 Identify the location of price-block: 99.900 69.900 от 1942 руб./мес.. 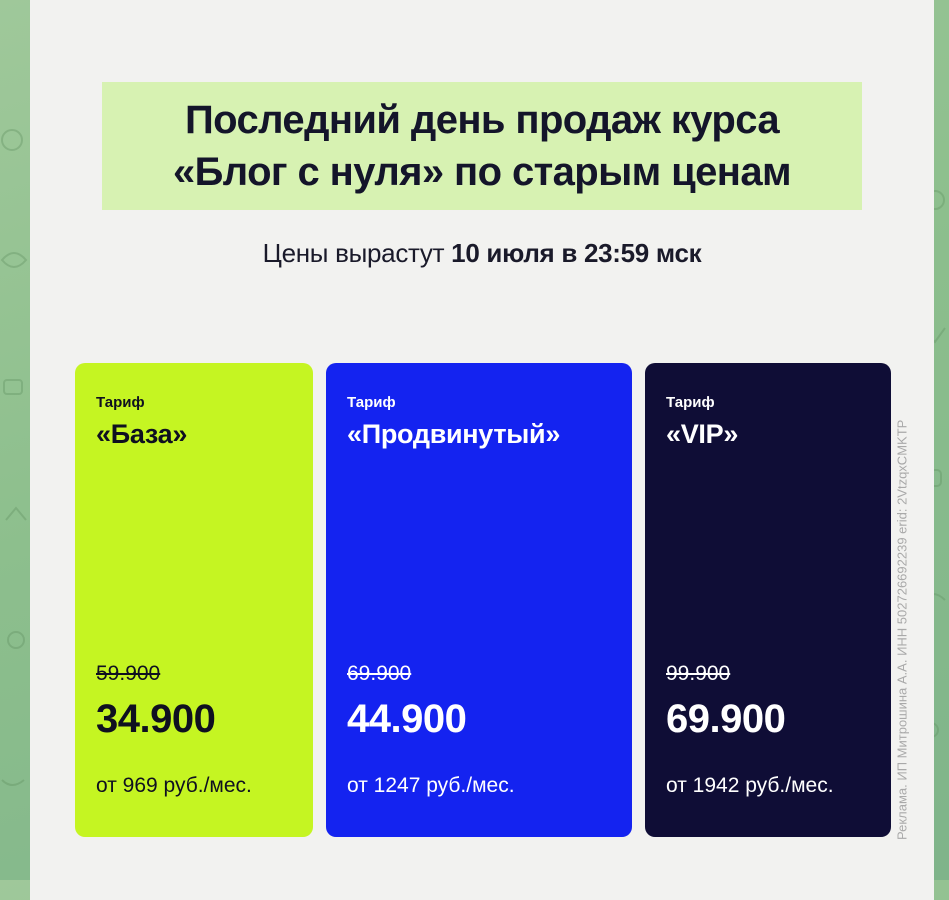
(750, 730).